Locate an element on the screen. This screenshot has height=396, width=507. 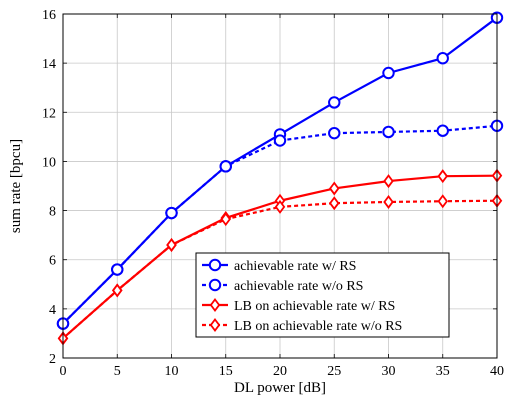
y-tick-label: 14 is located at coordinates (49, 64).